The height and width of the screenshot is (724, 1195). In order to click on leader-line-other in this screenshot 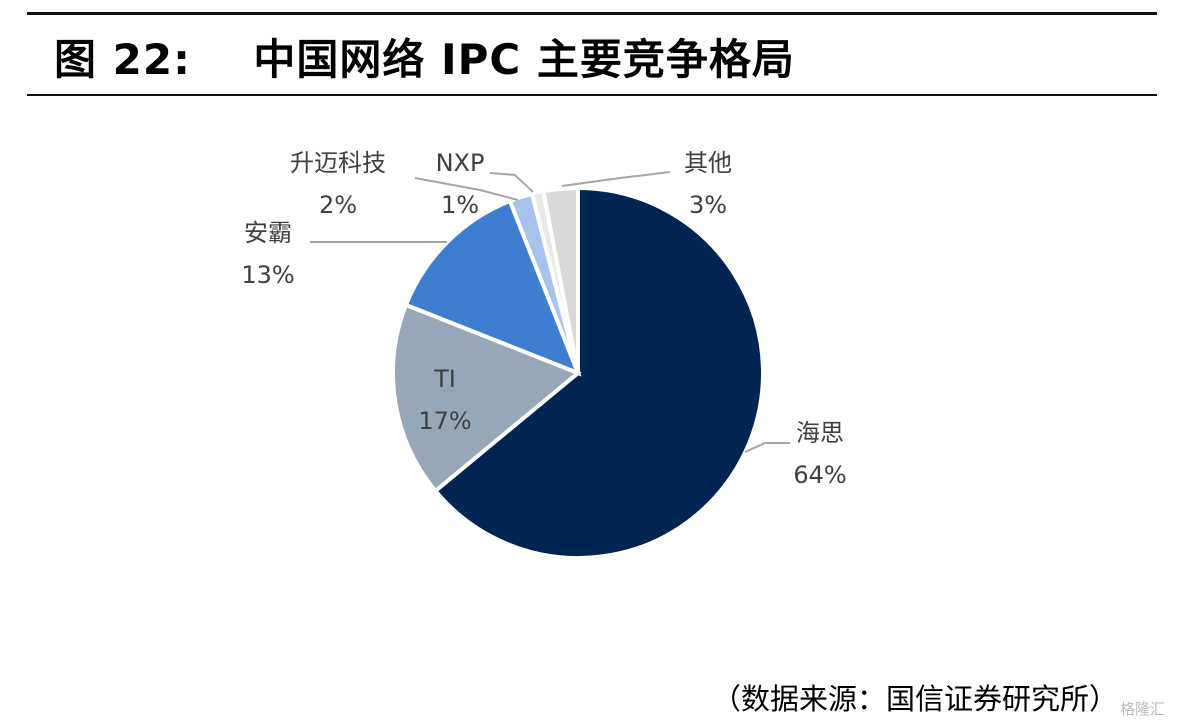, I will do `click(616, 179)`.